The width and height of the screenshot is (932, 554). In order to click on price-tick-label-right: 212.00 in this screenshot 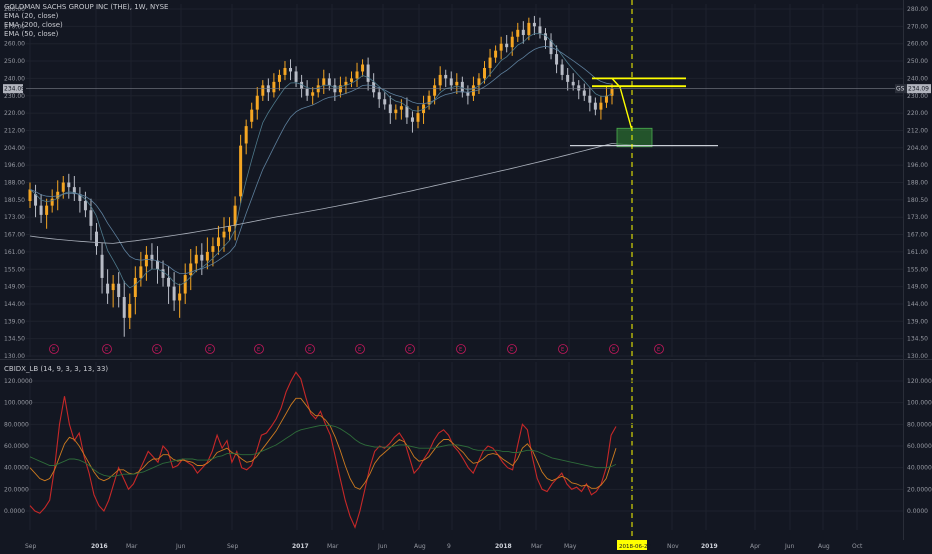, I will do `click(917, 130)`.